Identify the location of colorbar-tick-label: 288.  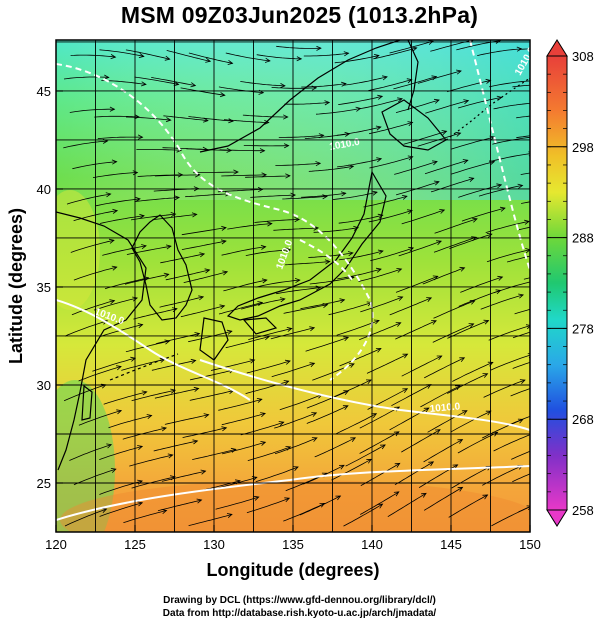
(583, 238).